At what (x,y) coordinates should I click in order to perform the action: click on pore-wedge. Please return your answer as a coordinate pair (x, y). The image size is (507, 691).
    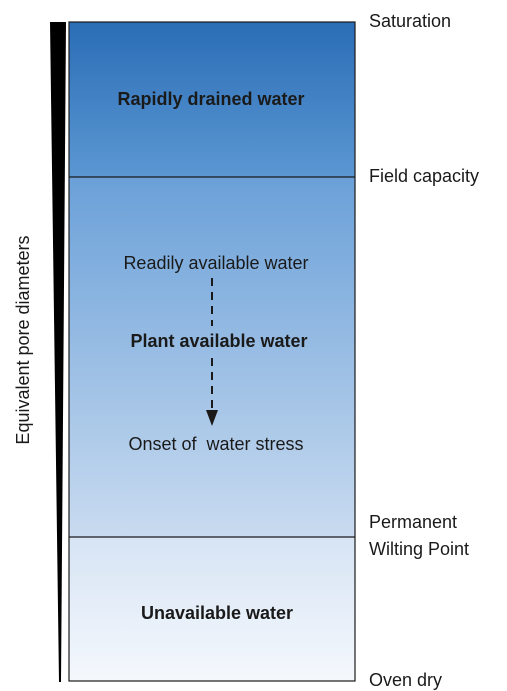
    Looking at the image, I should click on (58, 352).